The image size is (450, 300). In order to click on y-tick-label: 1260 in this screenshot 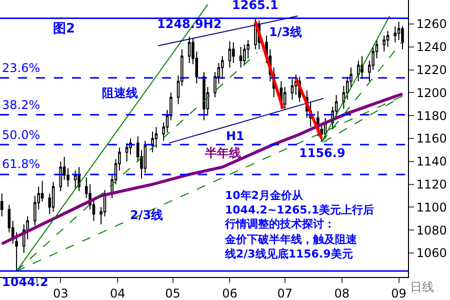, I will do `click(431, 24)`.